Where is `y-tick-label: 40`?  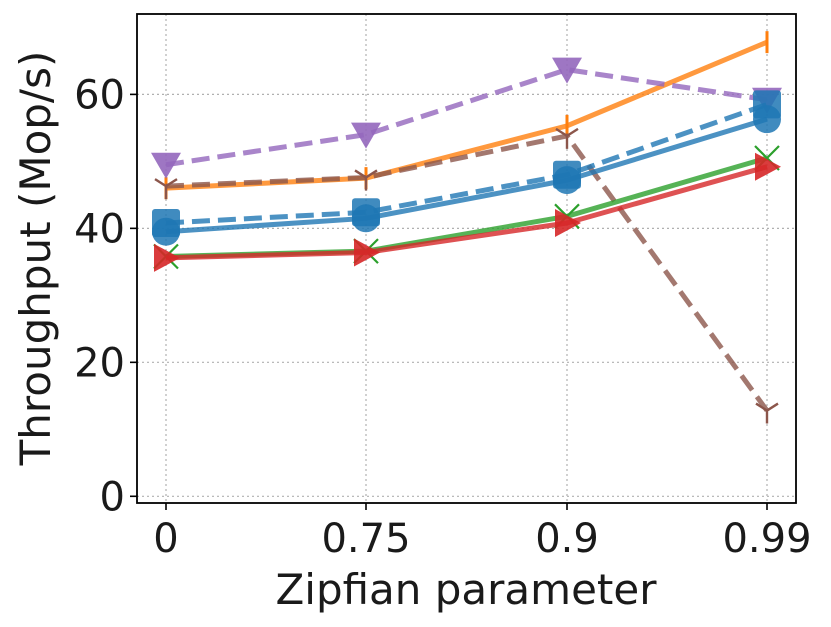 y-tick-label: 40 is located at coordinates (99, 229).